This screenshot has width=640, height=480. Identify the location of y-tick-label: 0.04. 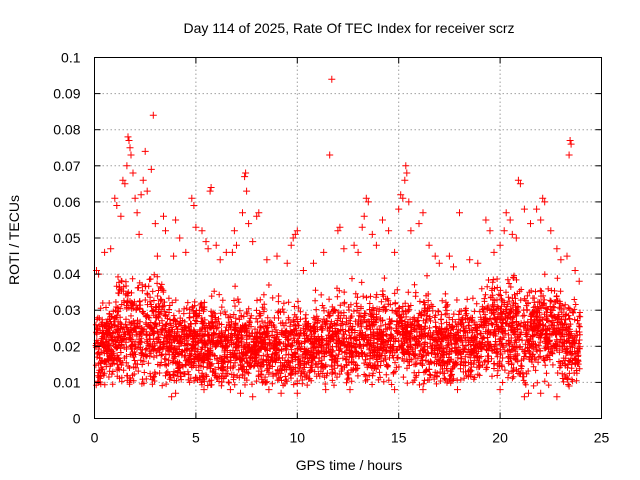
(66, 274).